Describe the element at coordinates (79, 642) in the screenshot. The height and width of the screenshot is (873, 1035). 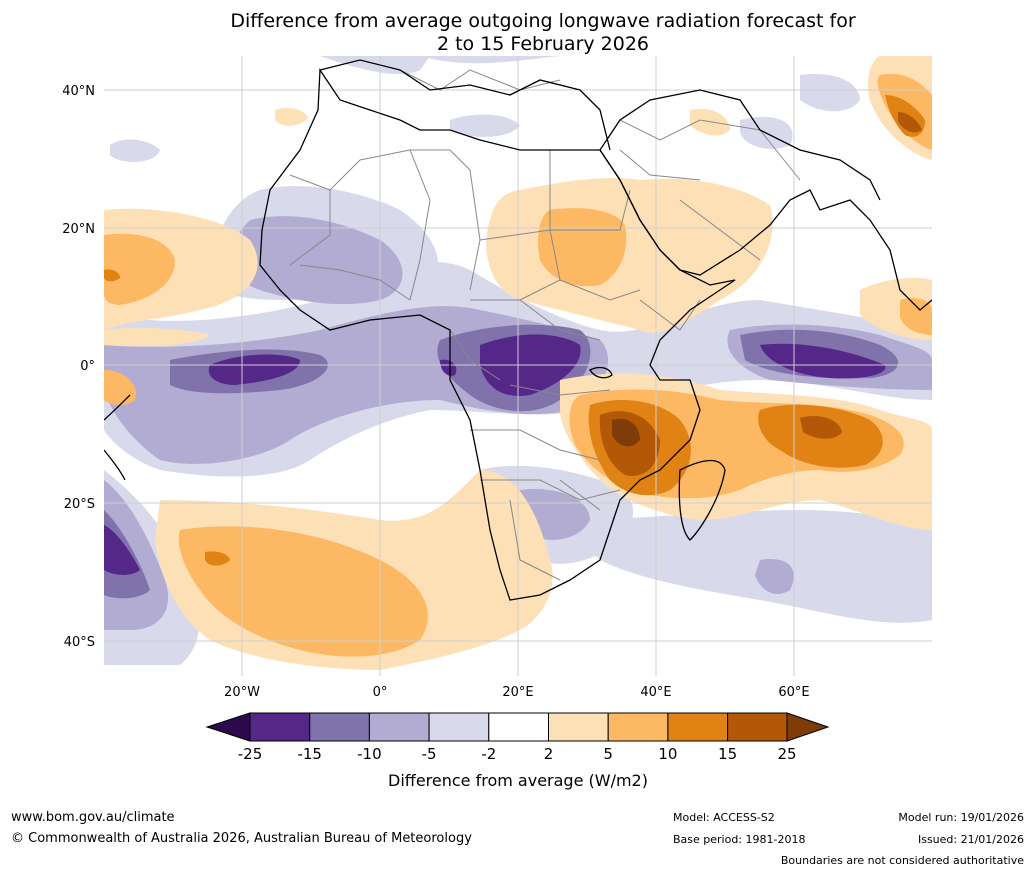
I see `lat-label-40s: 40°S` at that location.